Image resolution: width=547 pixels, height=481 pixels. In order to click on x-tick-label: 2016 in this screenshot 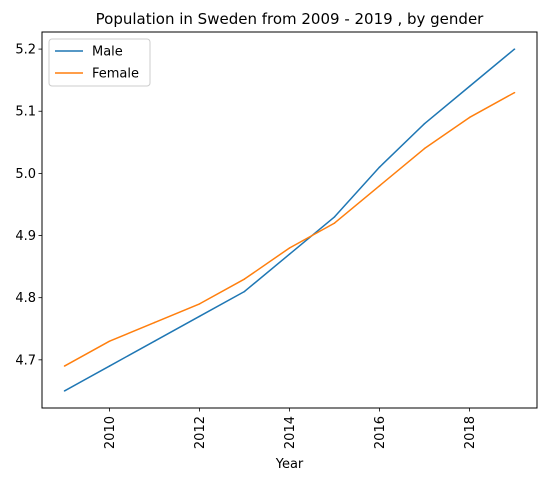, I will do `click(380, 432)`.